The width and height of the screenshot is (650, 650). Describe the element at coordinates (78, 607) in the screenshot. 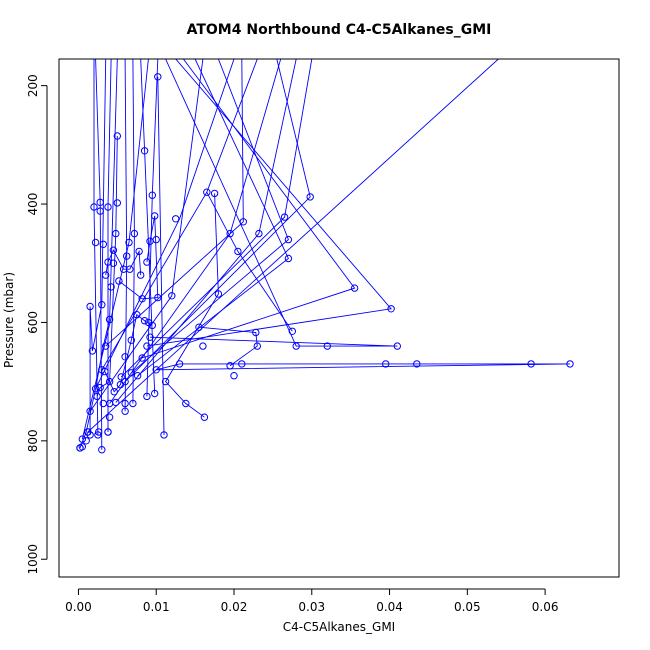

I see `x-tick-label: 0.00` at that location.